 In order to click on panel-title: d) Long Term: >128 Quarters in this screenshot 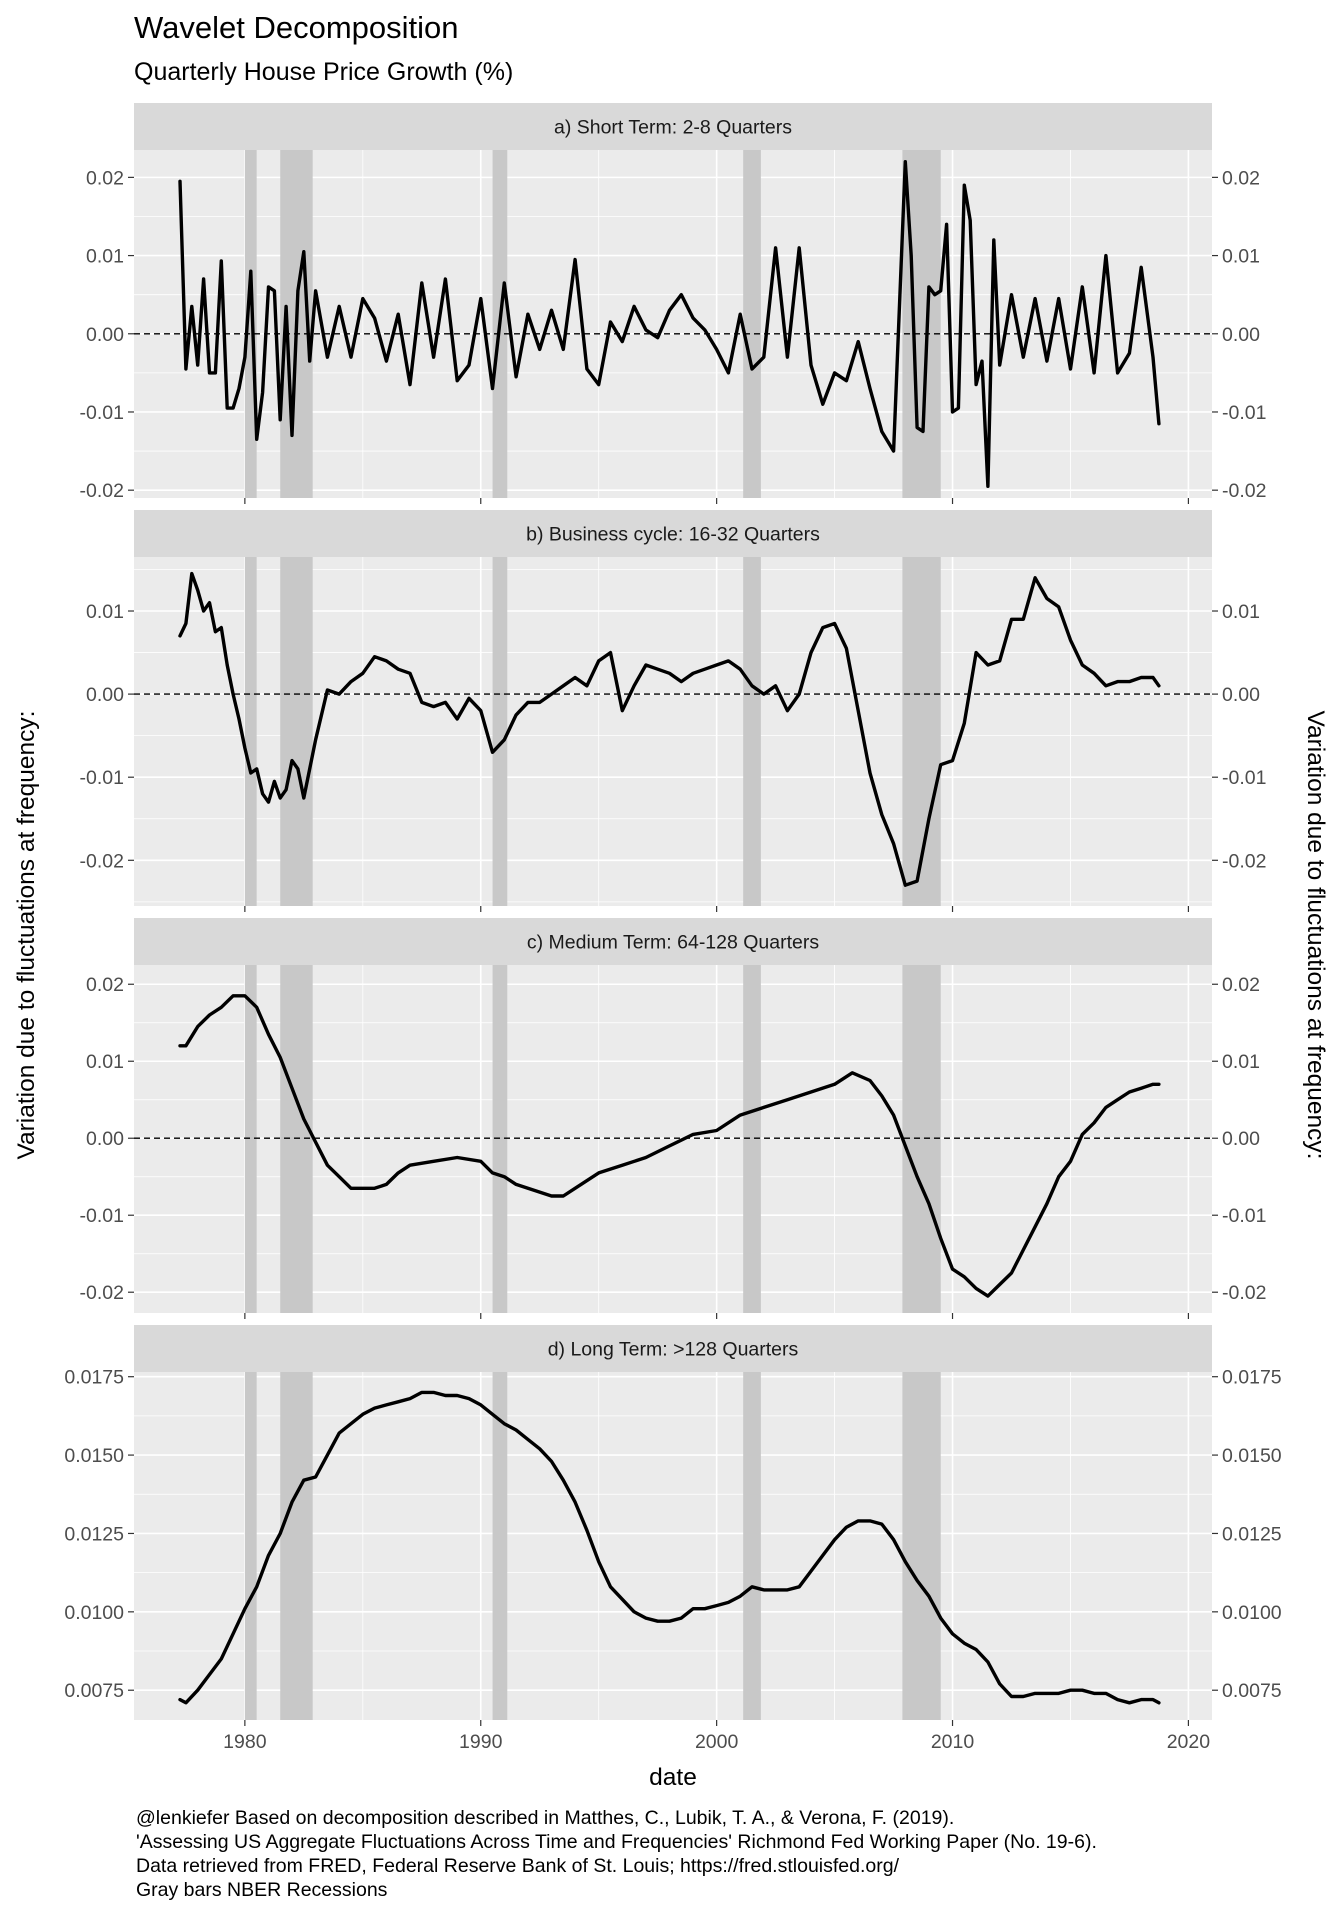, I will do `click(673, 1350)`.